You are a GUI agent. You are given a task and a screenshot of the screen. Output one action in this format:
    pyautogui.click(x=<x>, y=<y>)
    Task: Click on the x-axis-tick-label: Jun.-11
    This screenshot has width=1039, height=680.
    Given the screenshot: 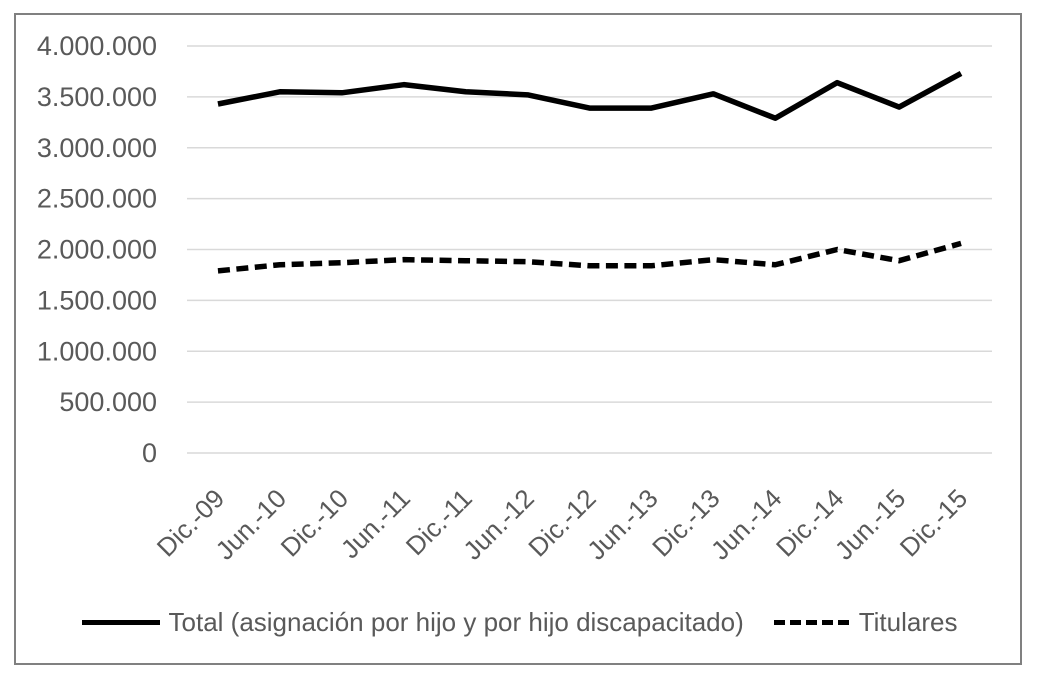 What is the action you would take?
    pyautogui.click(x=375, y=523)
    